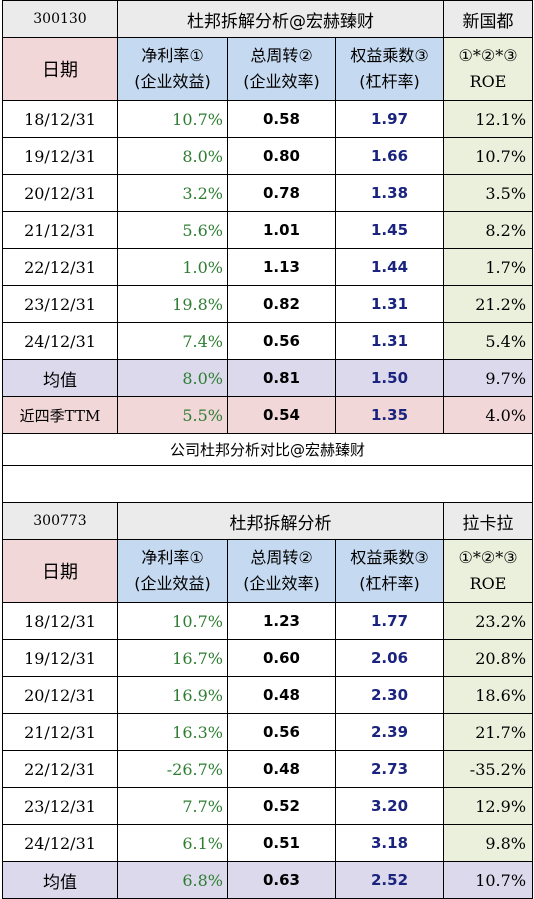  What do you see at coordinates (488, 267) in the screenshot?
I see `cell-roe: 1.7%` at bounding box center [488, 267].